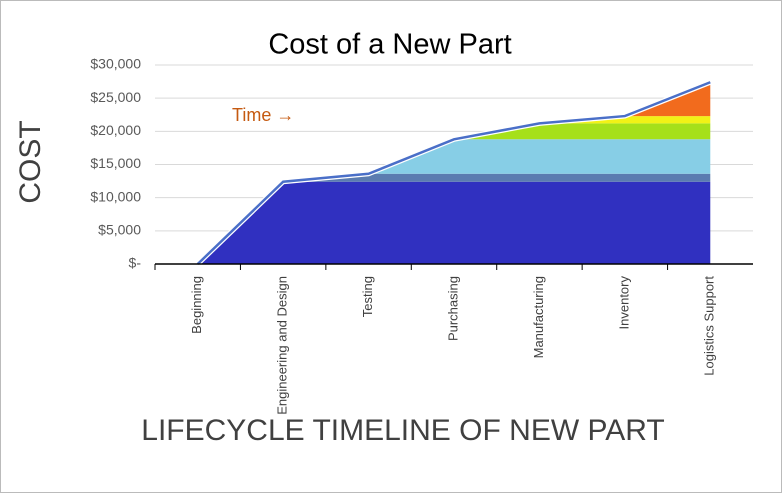 The image size is (782, 493). Describe the element at coordinates (709, 326) in the screenshot. I see `x-tick-label: Logistics Support` at that location.